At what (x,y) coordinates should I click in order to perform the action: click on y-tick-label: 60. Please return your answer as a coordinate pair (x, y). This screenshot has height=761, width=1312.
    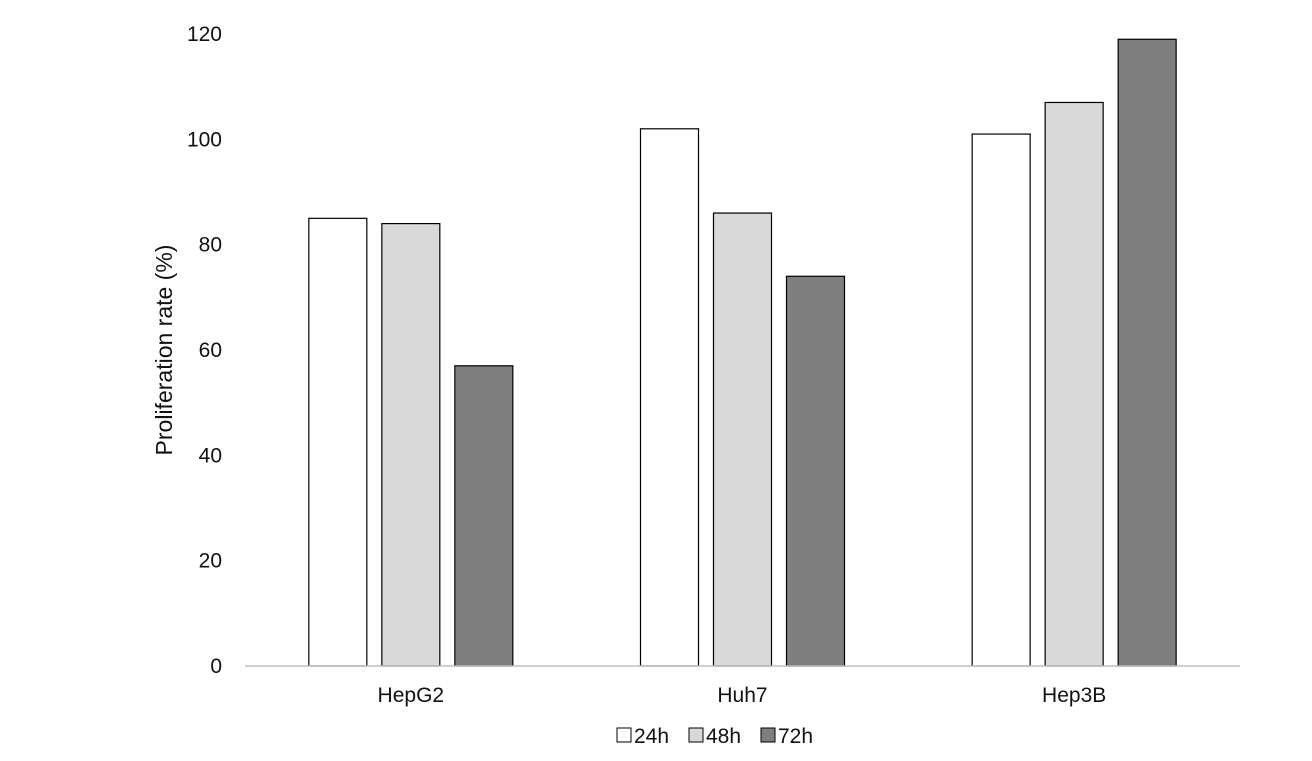
    Looking at the image, I should click on (210, 350).